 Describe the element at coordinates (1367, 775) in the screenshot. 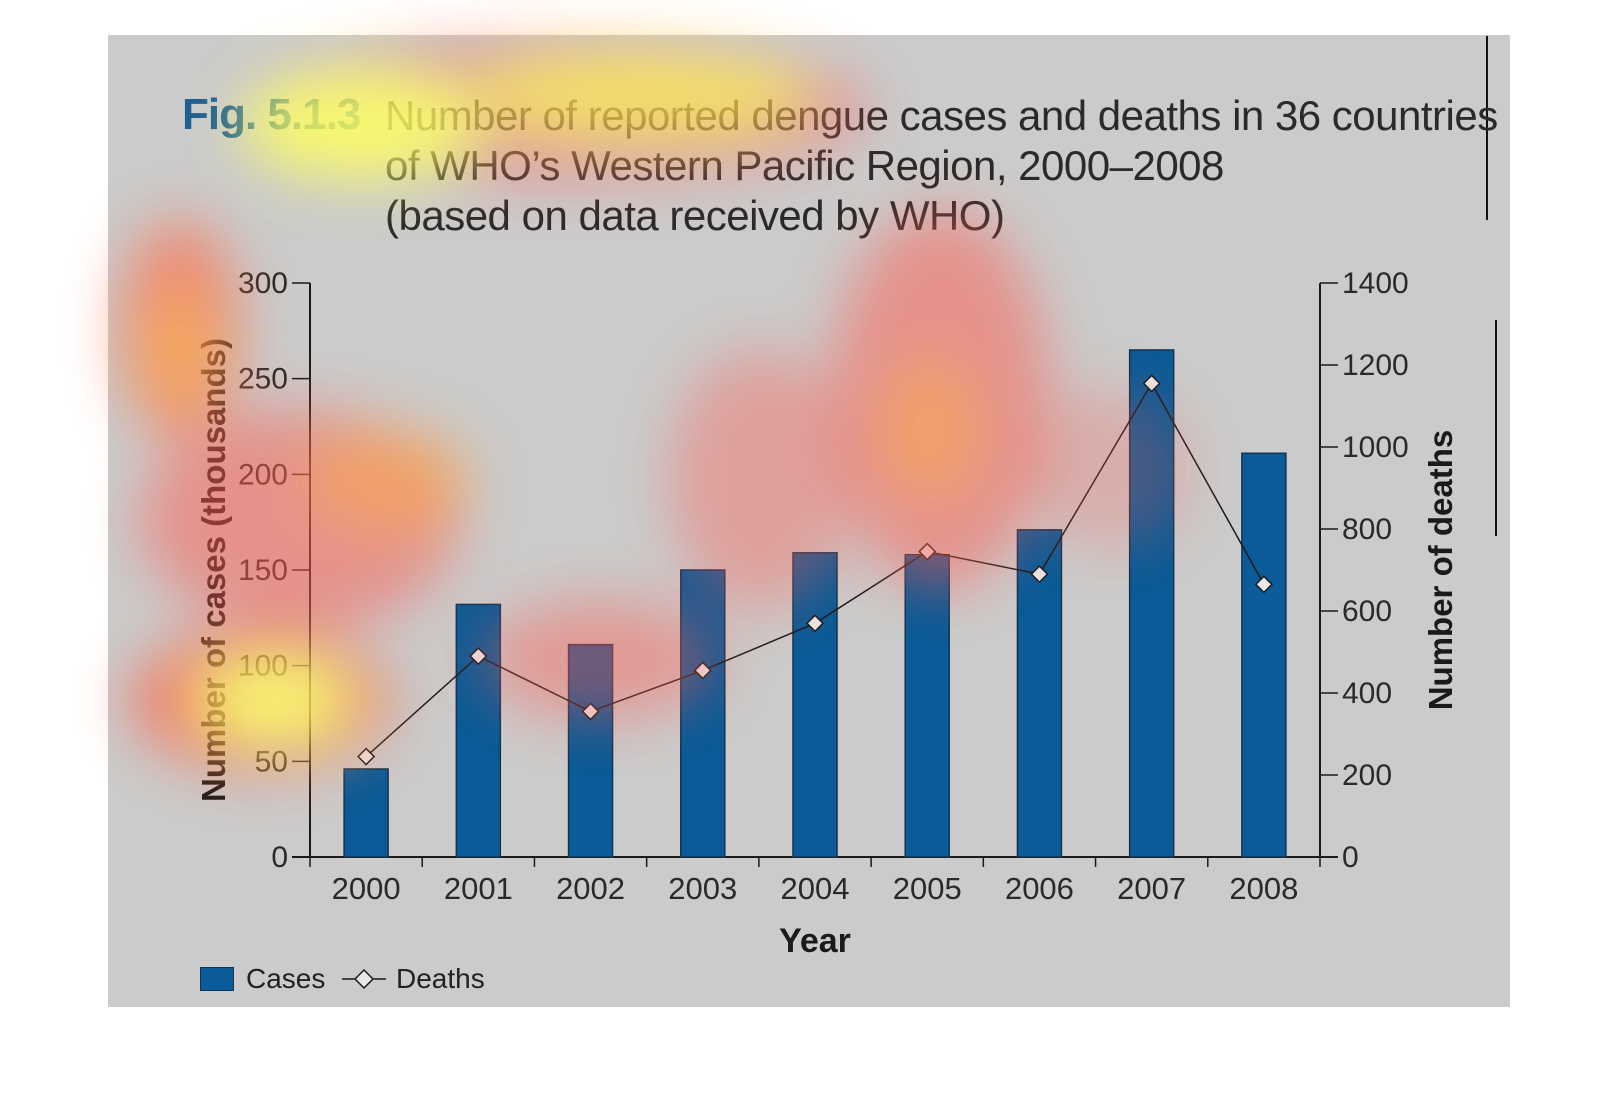

I see `right-tick-label: 200` at that location.